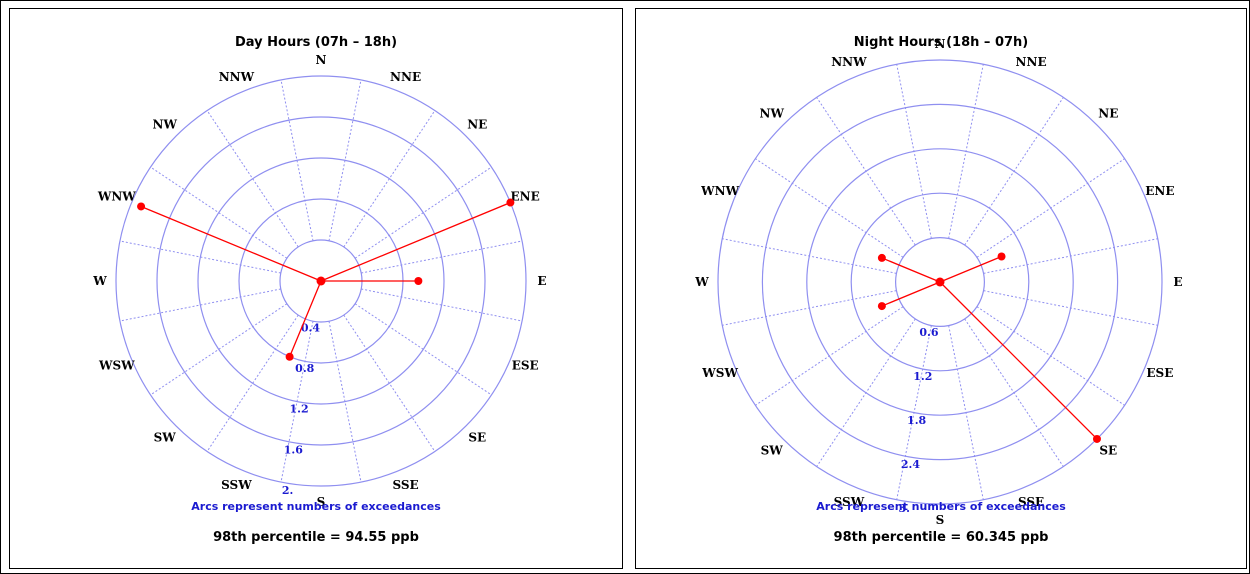  I want to click on ring-value-label: 0.6, so click(928, 332).